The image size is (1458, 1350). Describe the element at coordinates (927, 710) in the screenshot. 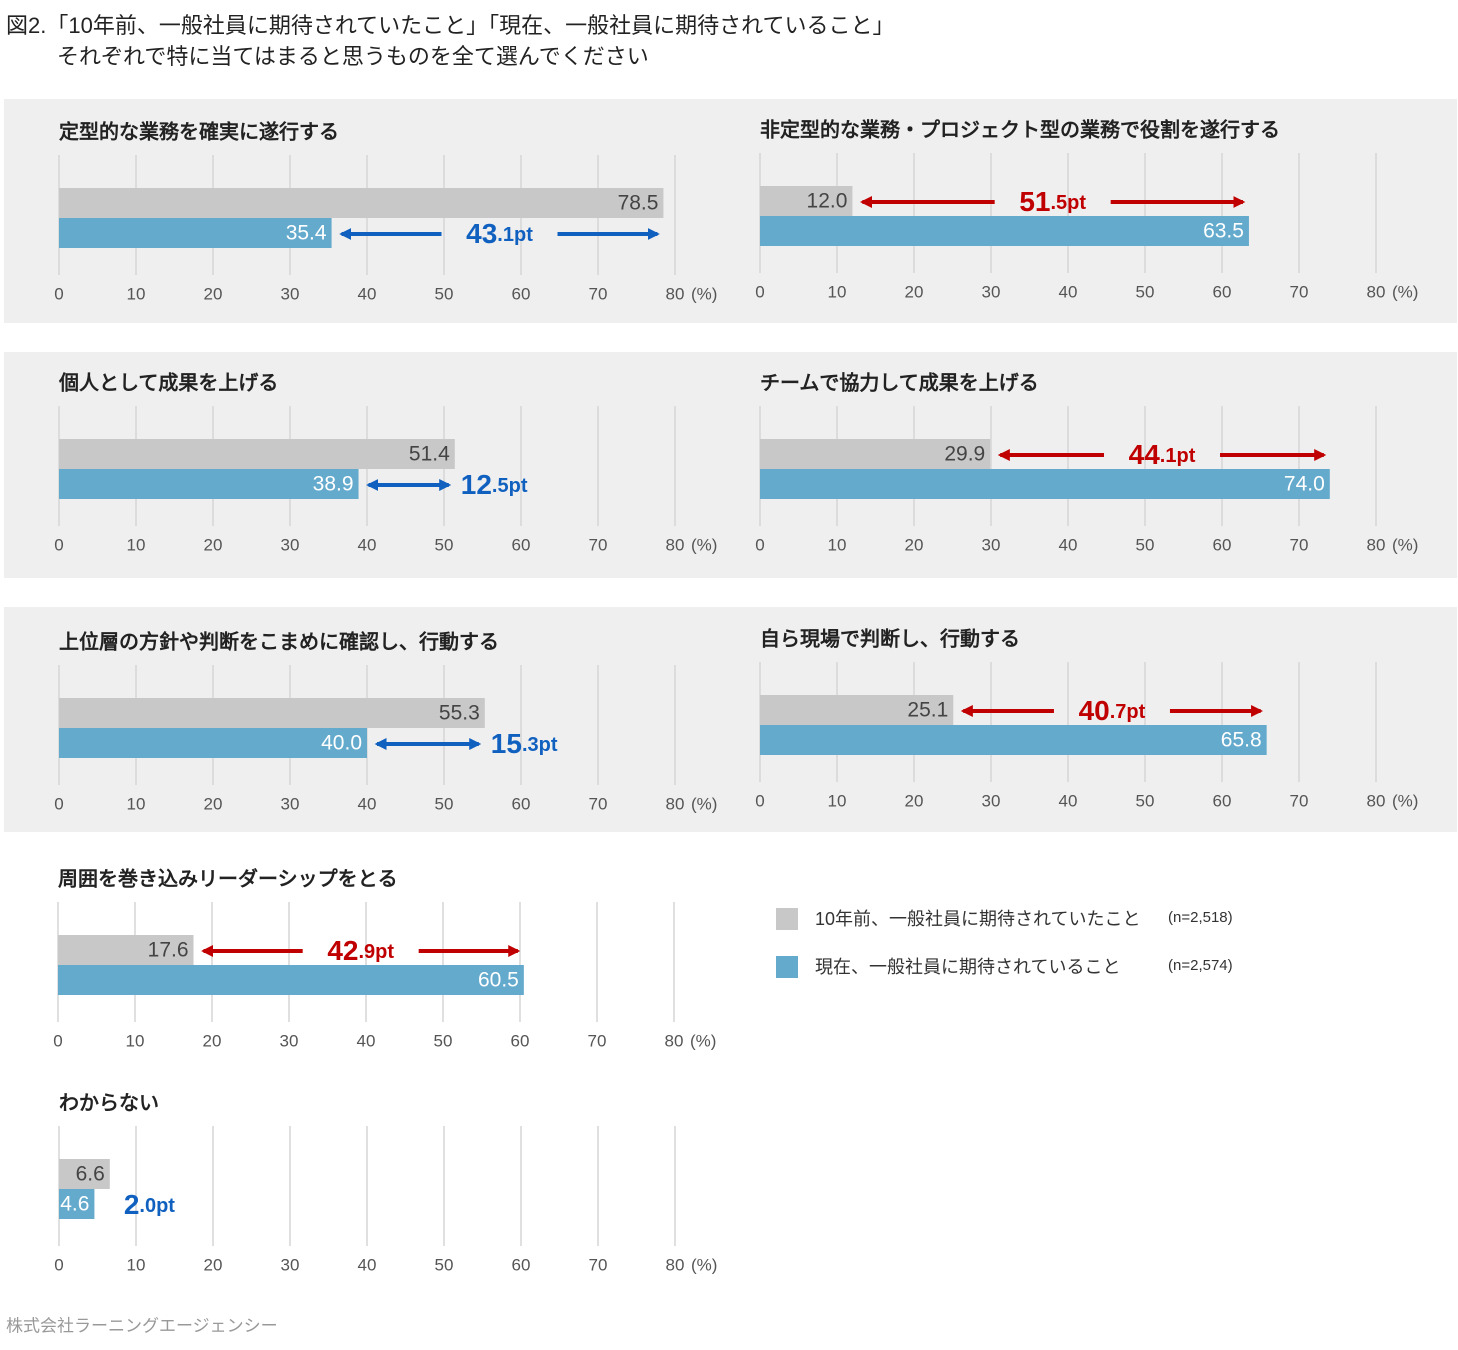

I see `value-label: 25.1` at that location.